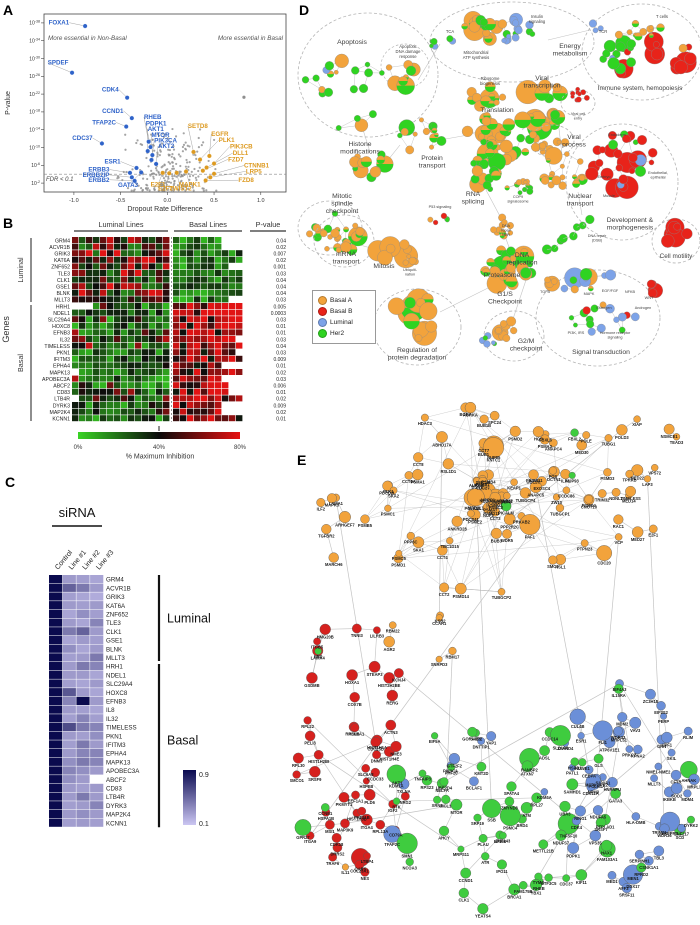 The image size is (700, 925). What do you see at coordinates (119, 684) in the screenshot?
I see `svg-text: SLC29A4` at bounding box center [119, 684].